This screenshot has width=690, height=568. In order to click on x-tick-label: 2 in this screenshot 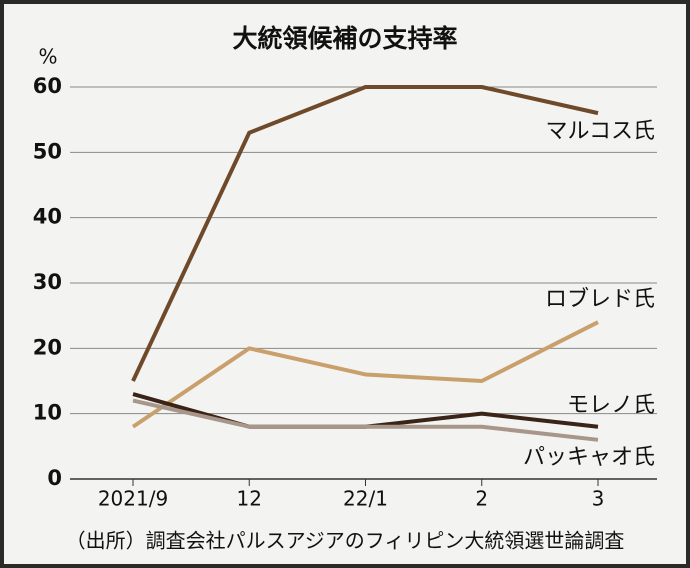, I will do `click(481, 499)`.